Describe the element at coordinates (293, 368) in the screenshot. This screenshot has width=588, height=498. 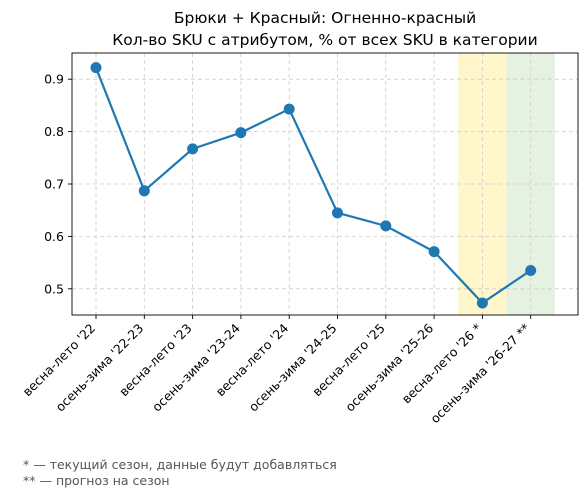
I see `x-tick-label: осень-зима '24-25` at that location.